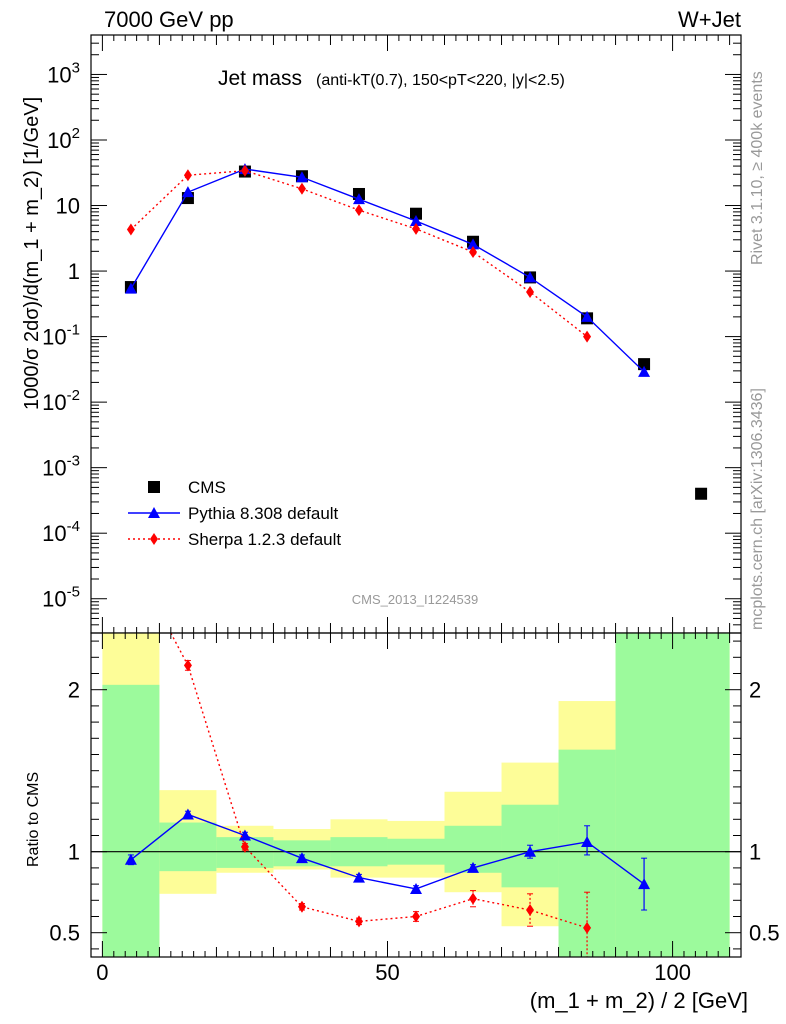  I want to click on ratio-y-tick-label-right: 0.5, so click(764, 933).